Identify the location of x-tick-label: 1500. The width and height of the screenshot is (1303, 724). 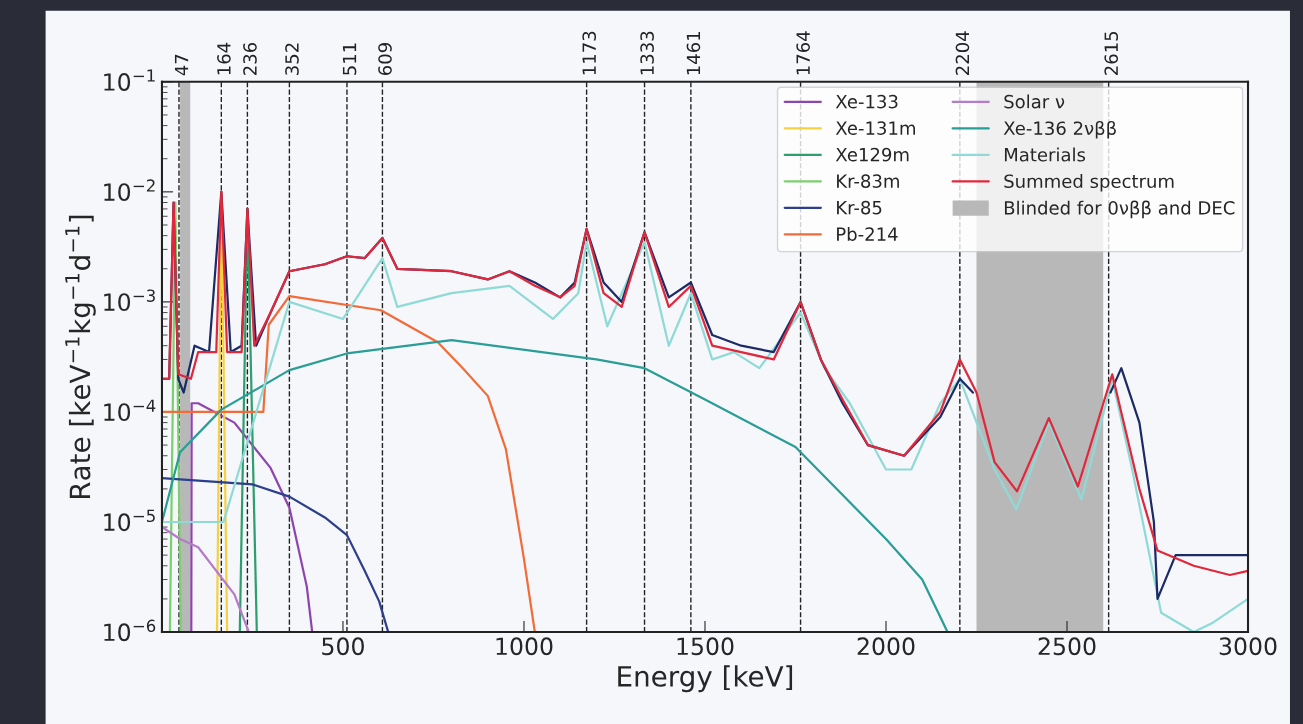
(705, 646).